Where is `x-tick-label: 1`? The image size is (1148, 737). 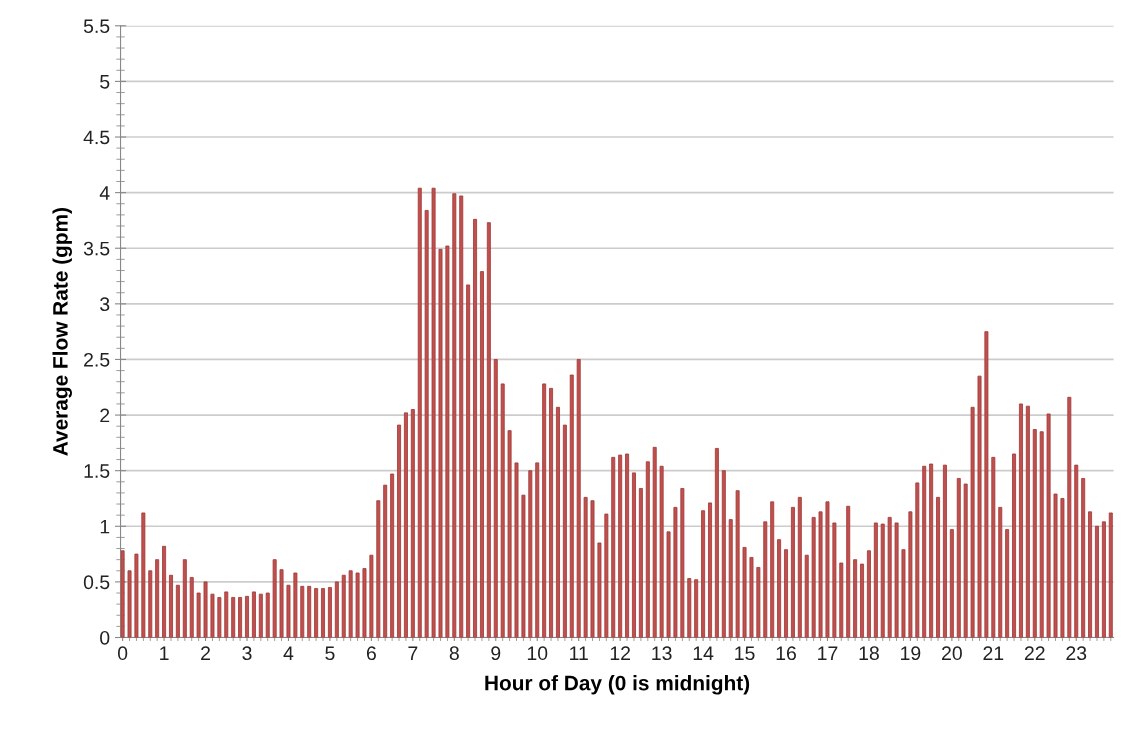 x-tick-label: 1 is located at coordinates (164, 653).